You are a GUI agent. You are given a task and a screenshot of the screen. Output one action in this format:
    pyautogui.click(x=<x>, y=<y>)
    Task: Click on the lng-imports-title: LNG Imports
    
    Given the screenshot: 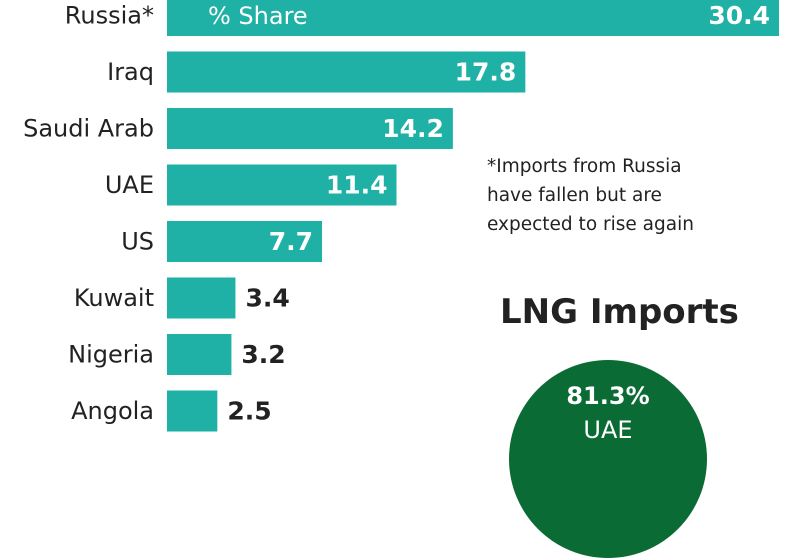 What is the action you would take?
    pyautogui.click(x=619, y=312)
    